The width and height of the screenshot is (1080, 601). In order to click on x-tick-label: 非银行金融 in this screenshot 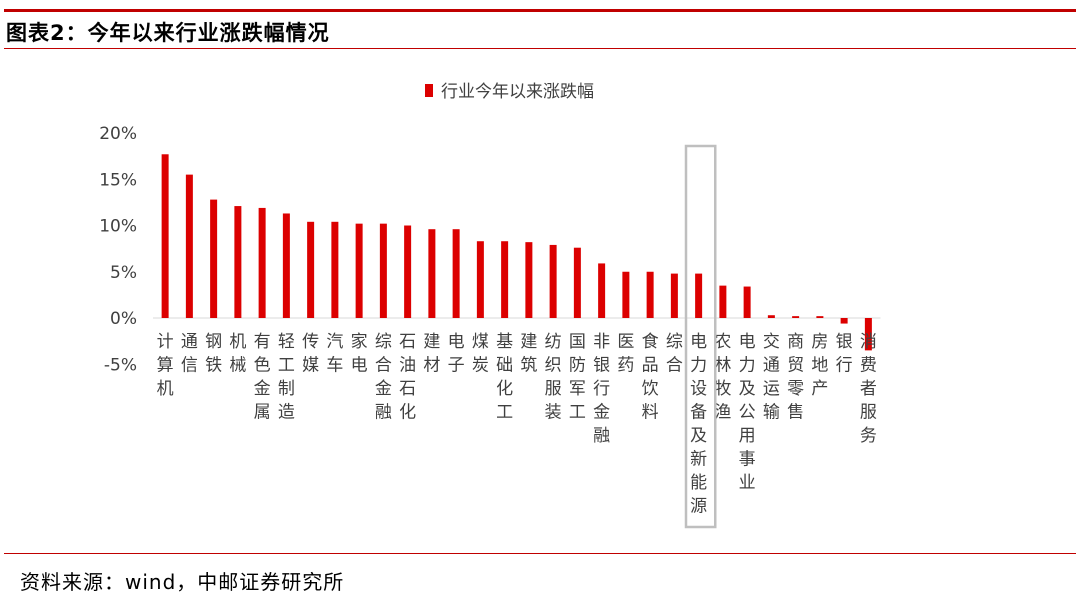, I will do `click(601, 389)`.